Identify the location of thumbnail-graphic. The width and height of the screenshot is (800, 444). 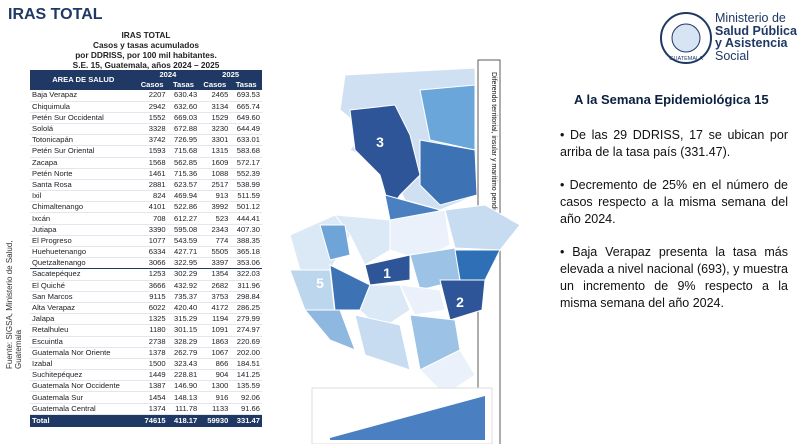
(407, 418).